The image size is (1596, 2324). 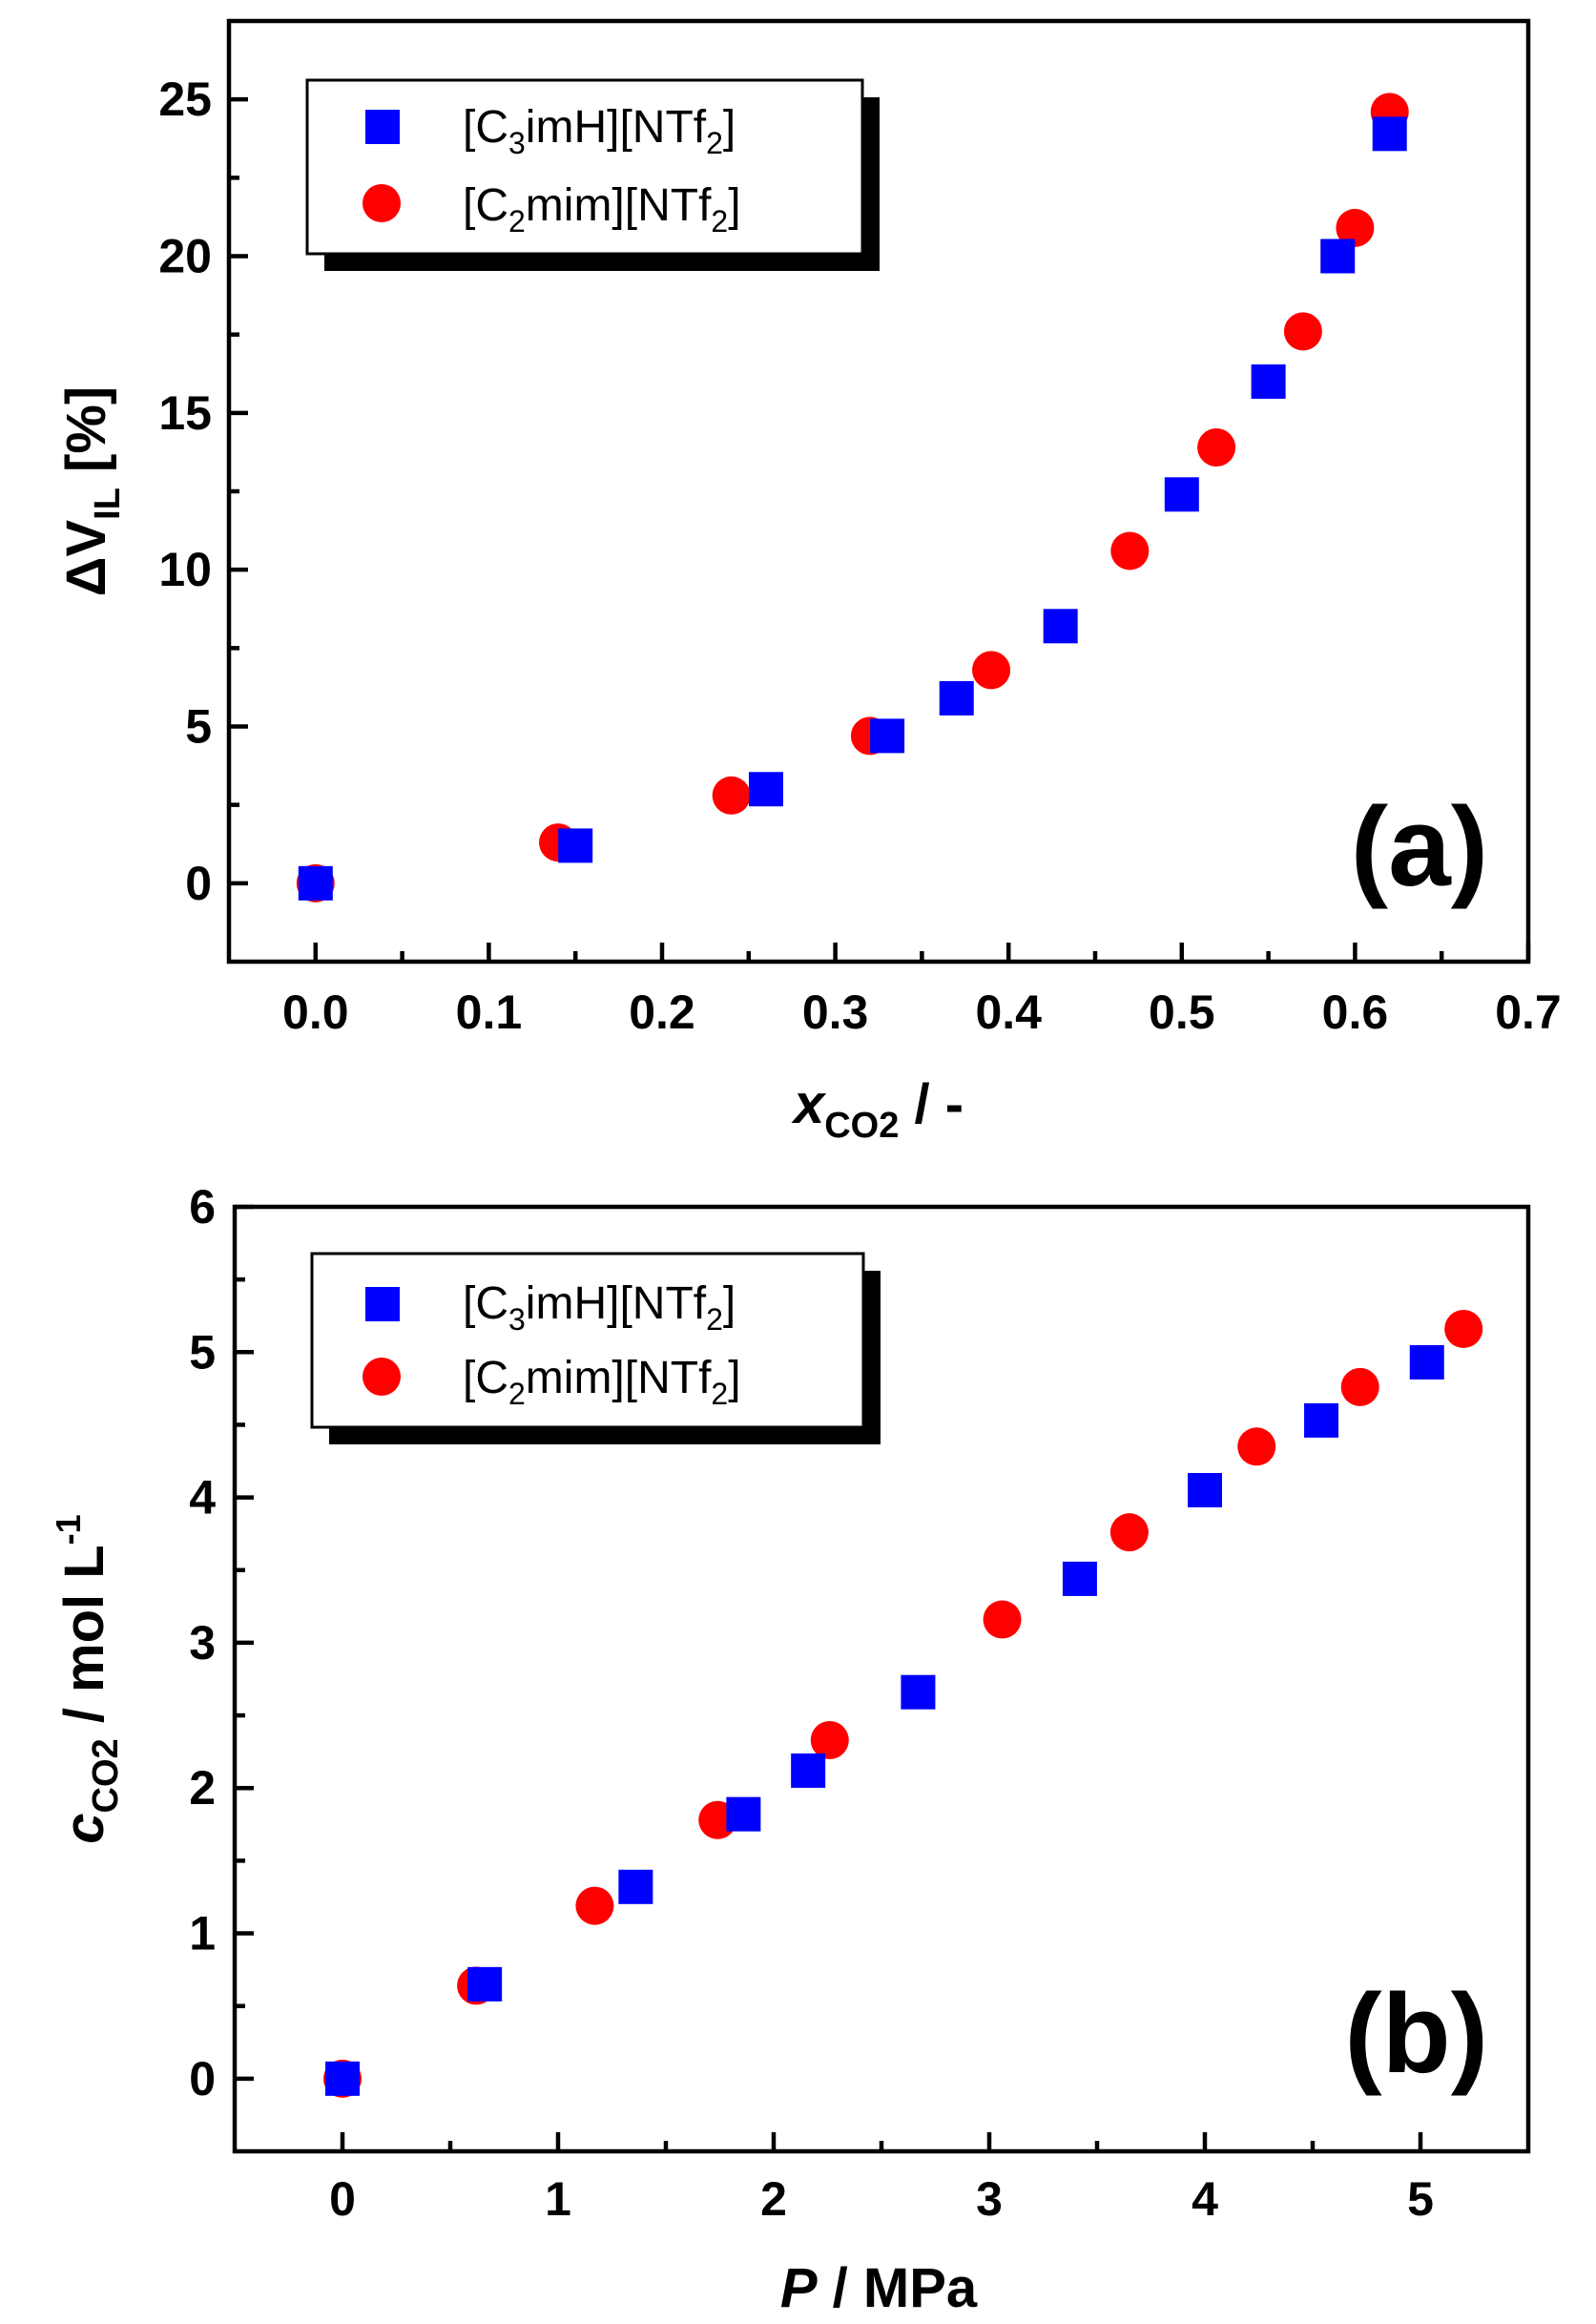 I want to click on x-tick-label: 0.7, so click(x=1529, y=1012).